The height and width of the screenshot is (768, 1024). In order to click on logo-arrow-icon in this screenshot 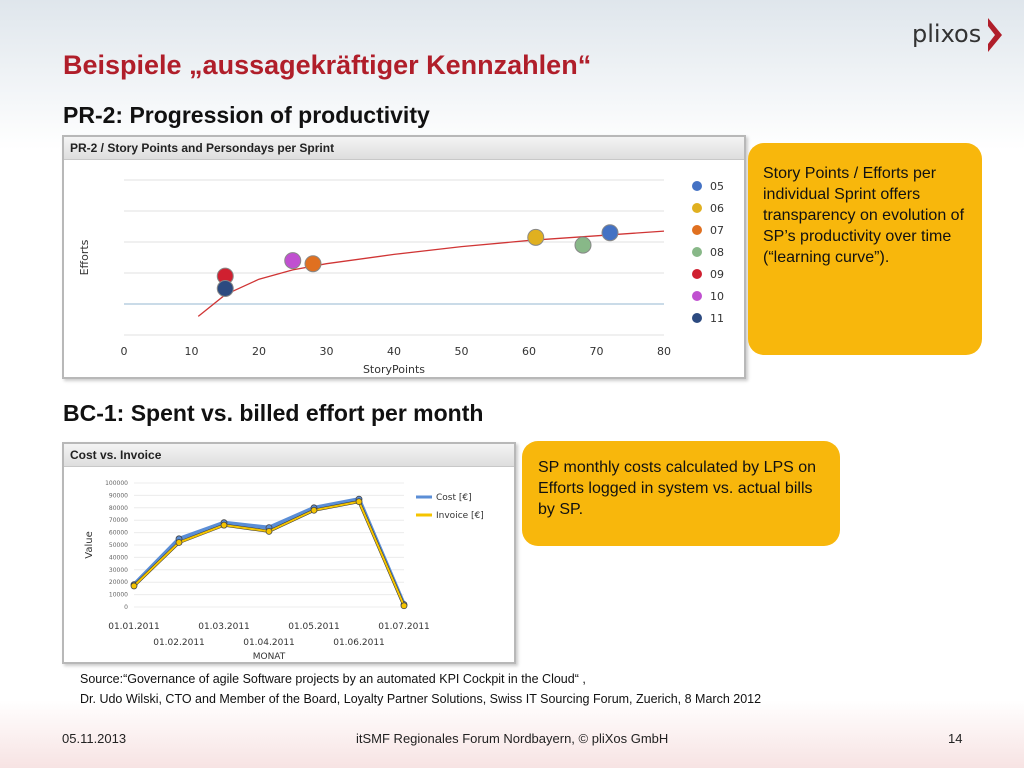, I will do `click(995, 35)`.